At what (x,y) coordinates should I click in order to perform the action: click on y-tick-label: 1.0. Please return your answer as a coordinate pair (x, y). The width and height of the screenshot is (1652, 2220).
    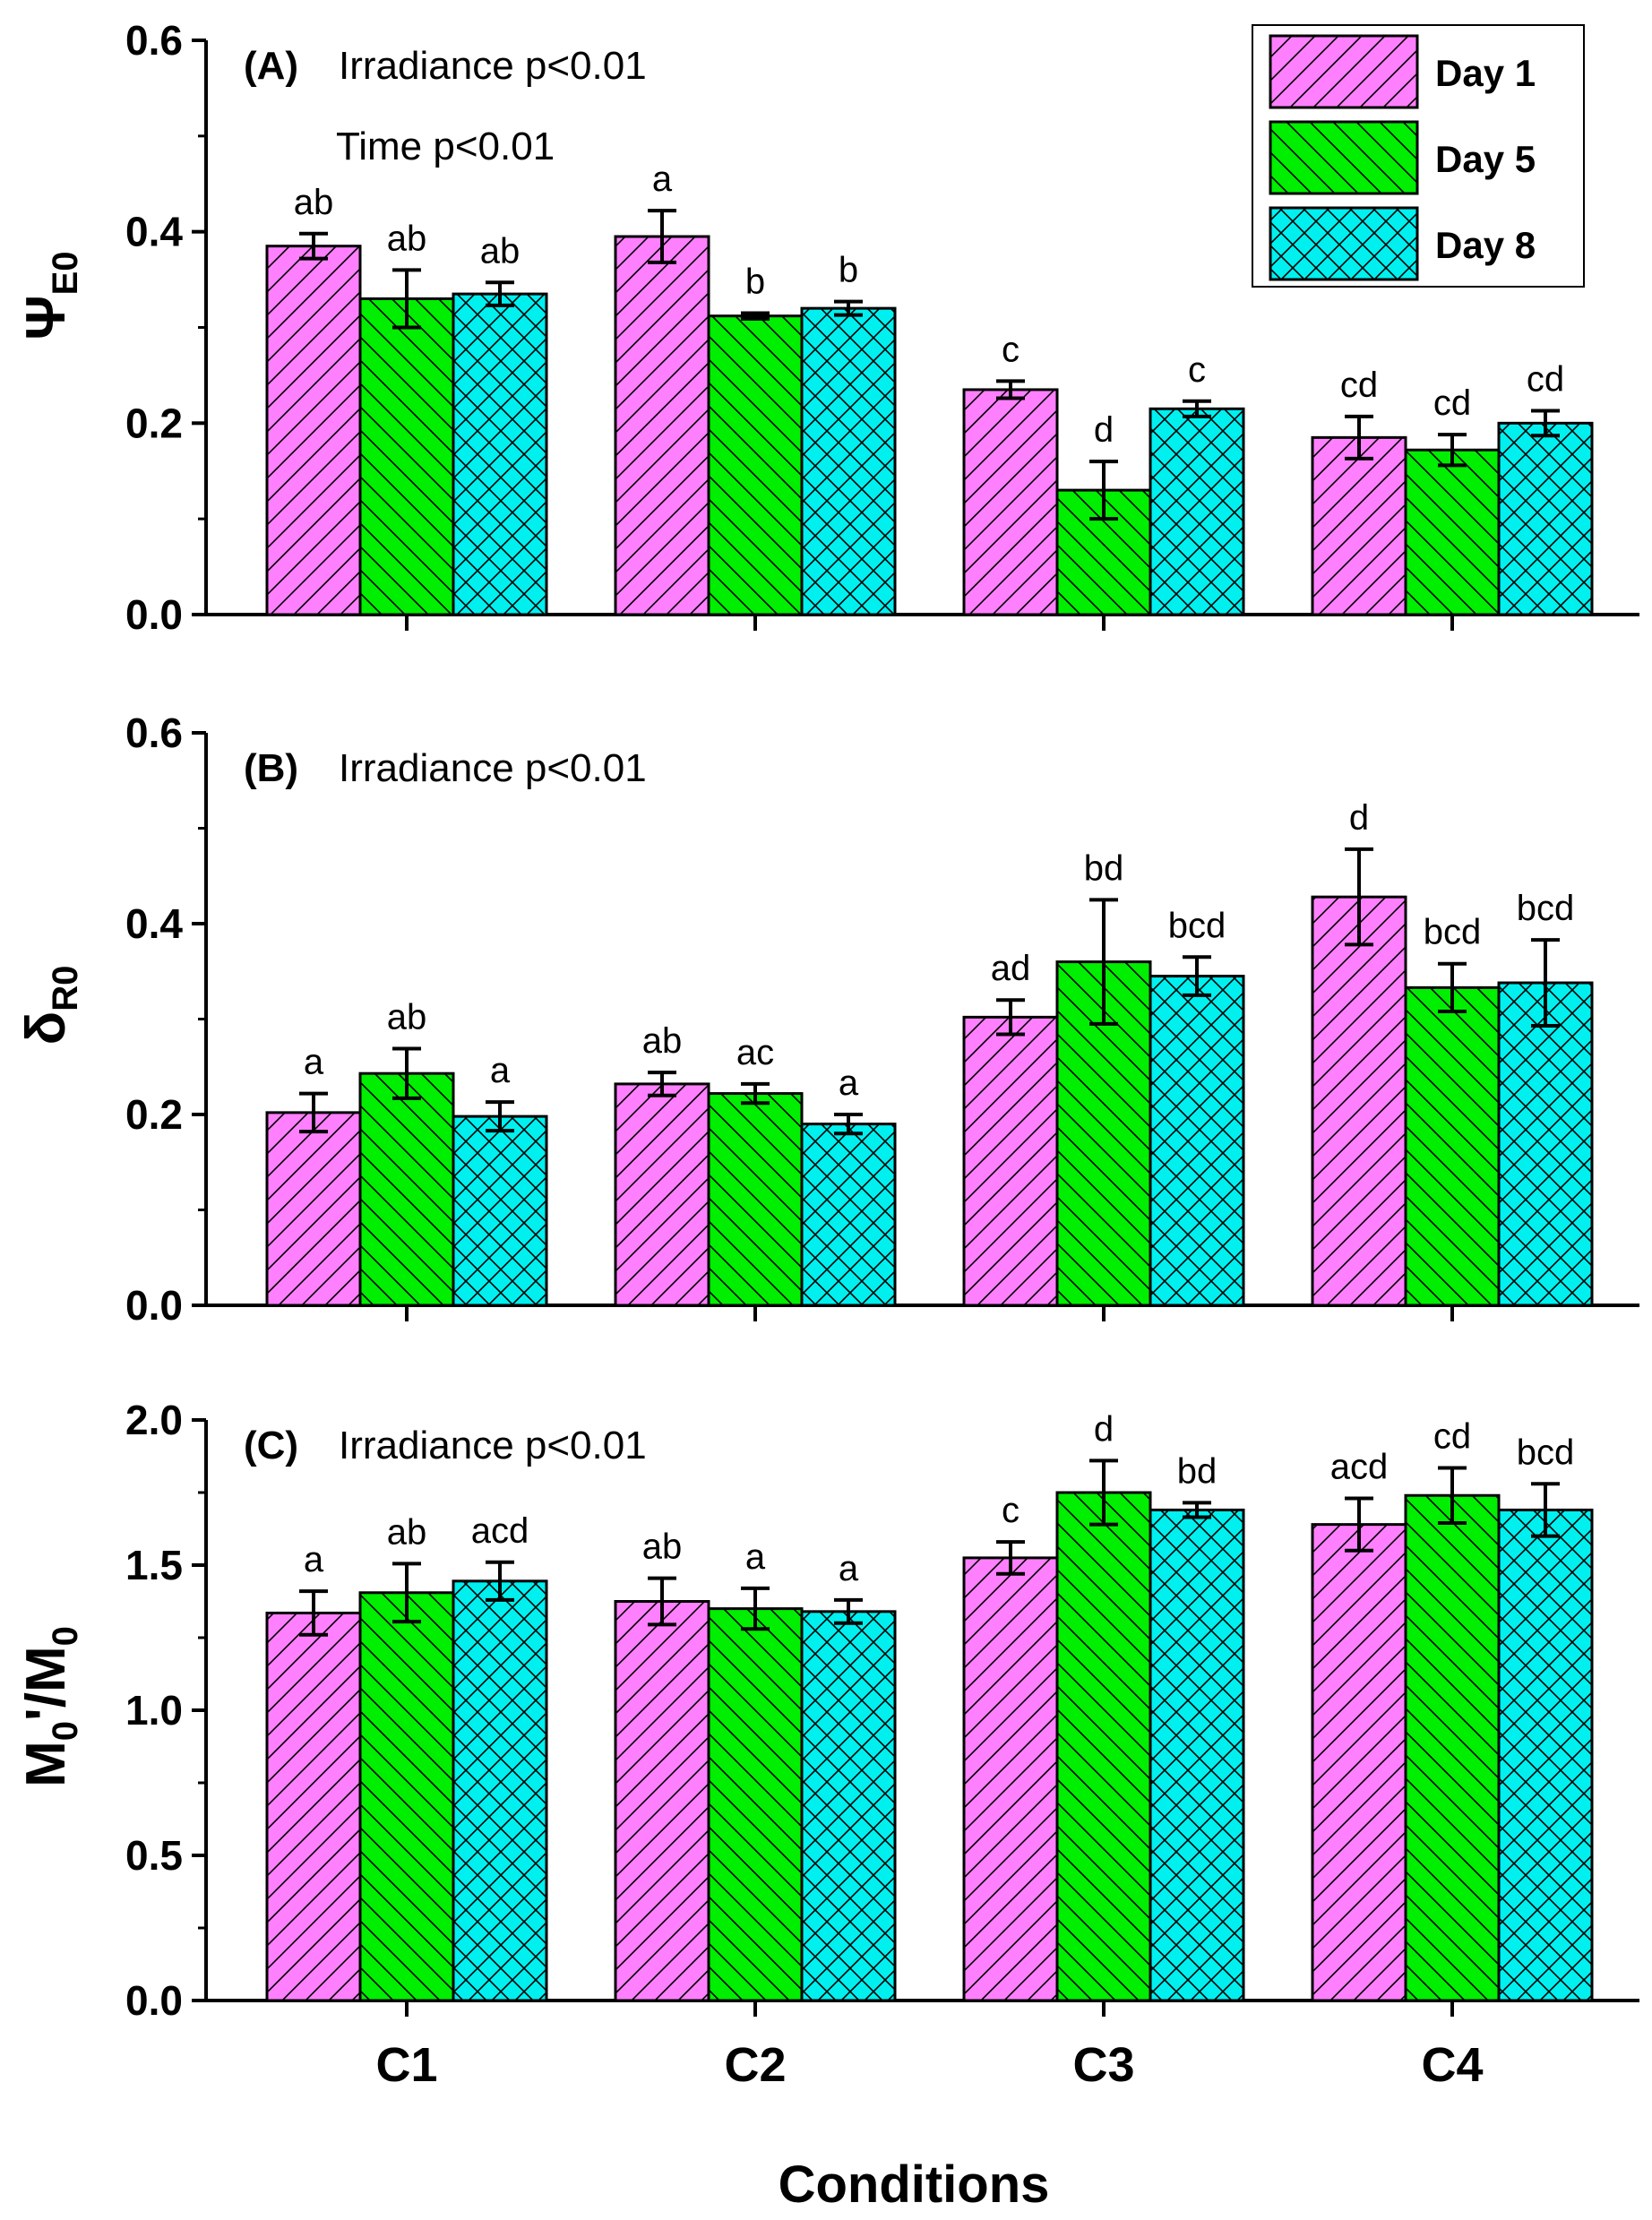
    Looking at the image, I should click on (154, 1710).